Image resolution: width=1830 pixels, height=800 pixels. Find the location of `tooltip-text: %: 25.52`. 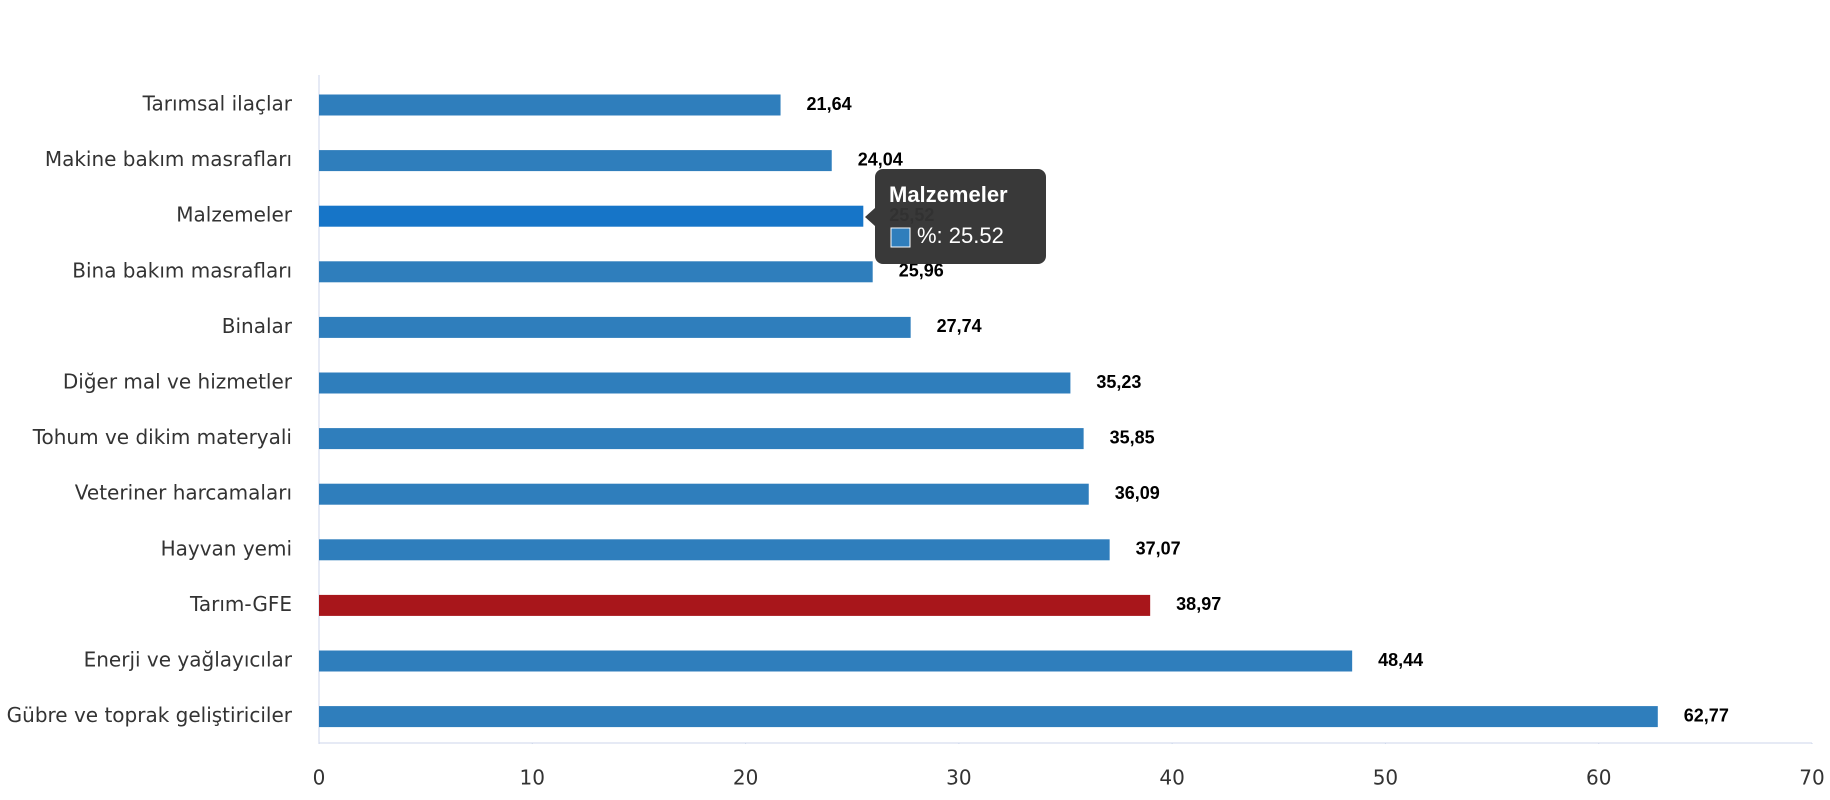

tooltip-text: %: 25.52 is located at coordinates (960, 235).